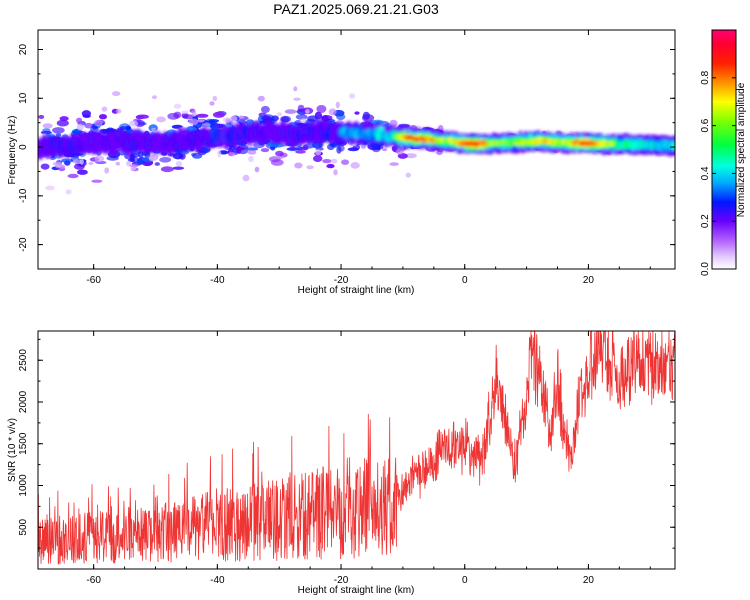 The width and height of the screenshot is (750, 600). I want to click on colorbar-ticks: 0.0 0.2 0.4 0.6 0.8, so click(718, 173).